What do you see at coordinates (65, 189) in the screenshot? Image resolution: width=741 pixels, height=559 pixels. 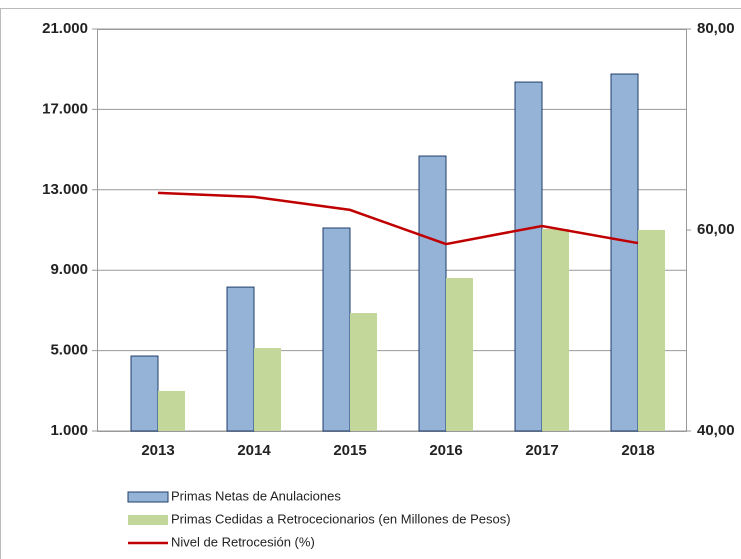 I see `y-tick-label: 13.000` at bounding box center [65, 189].